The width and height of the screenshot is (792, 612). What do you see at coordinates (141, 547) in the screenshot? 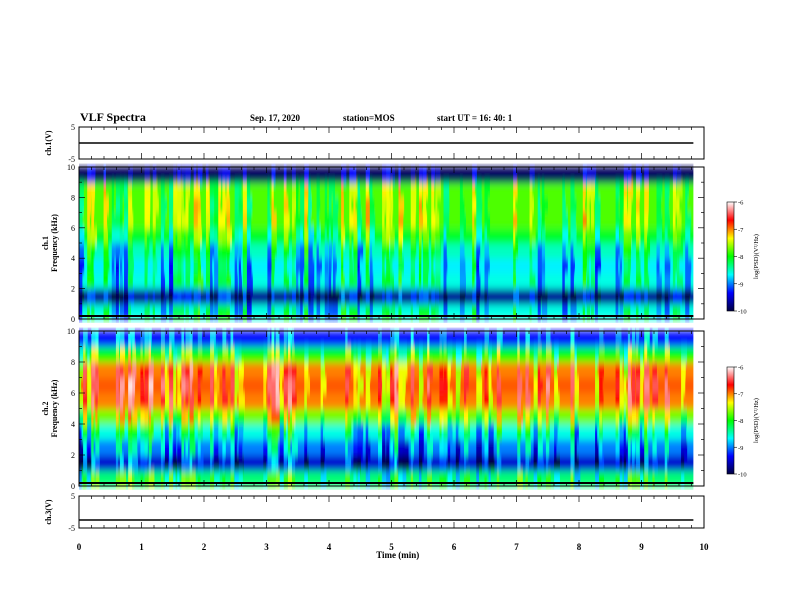
I see `x-tick-label: 1` at bounding box center [141, 547].